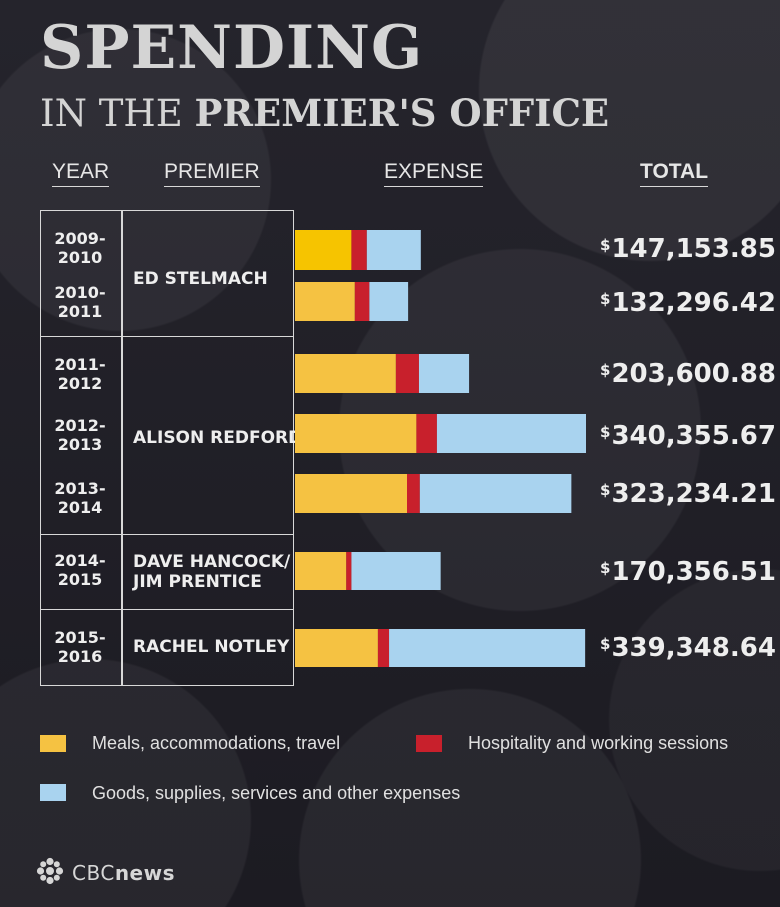 The image size is (780, 907). I want to click on logo-text: CBCnews, so click(123, 873).